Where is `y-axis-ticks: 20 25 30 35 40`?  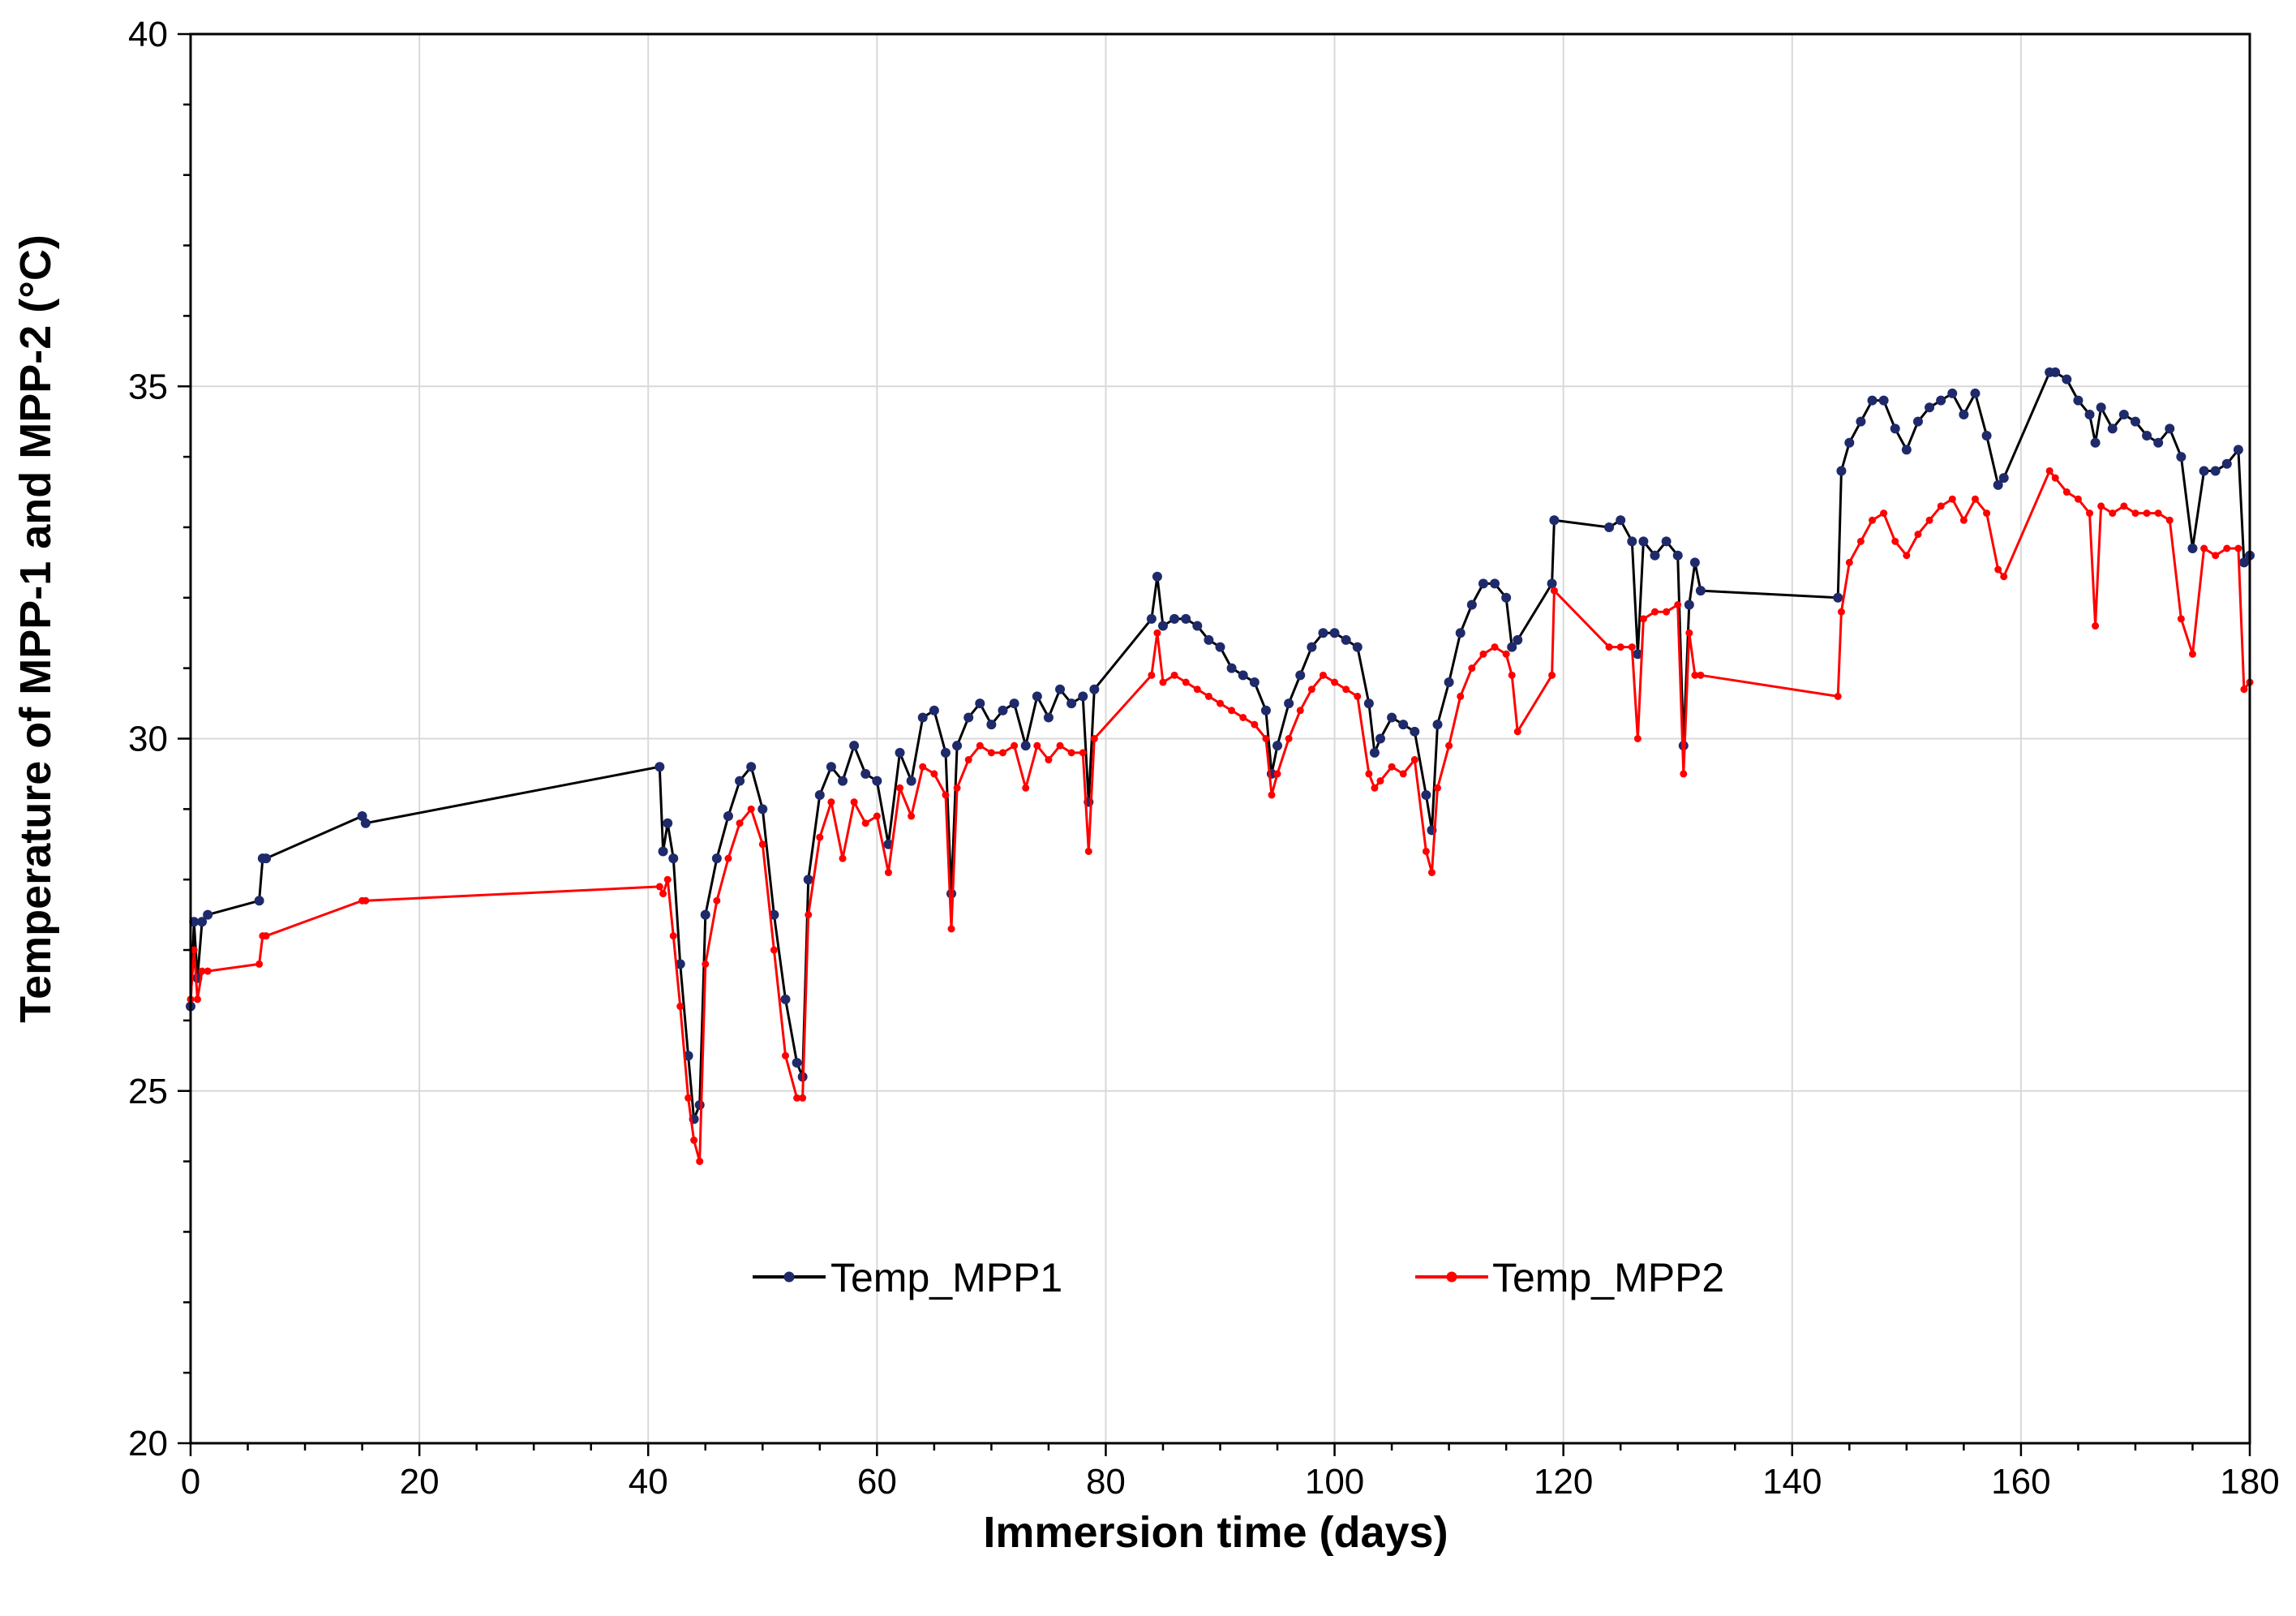
y-axis-ticks: 20 25 30 35 40 is located at coordinates (148, 739).